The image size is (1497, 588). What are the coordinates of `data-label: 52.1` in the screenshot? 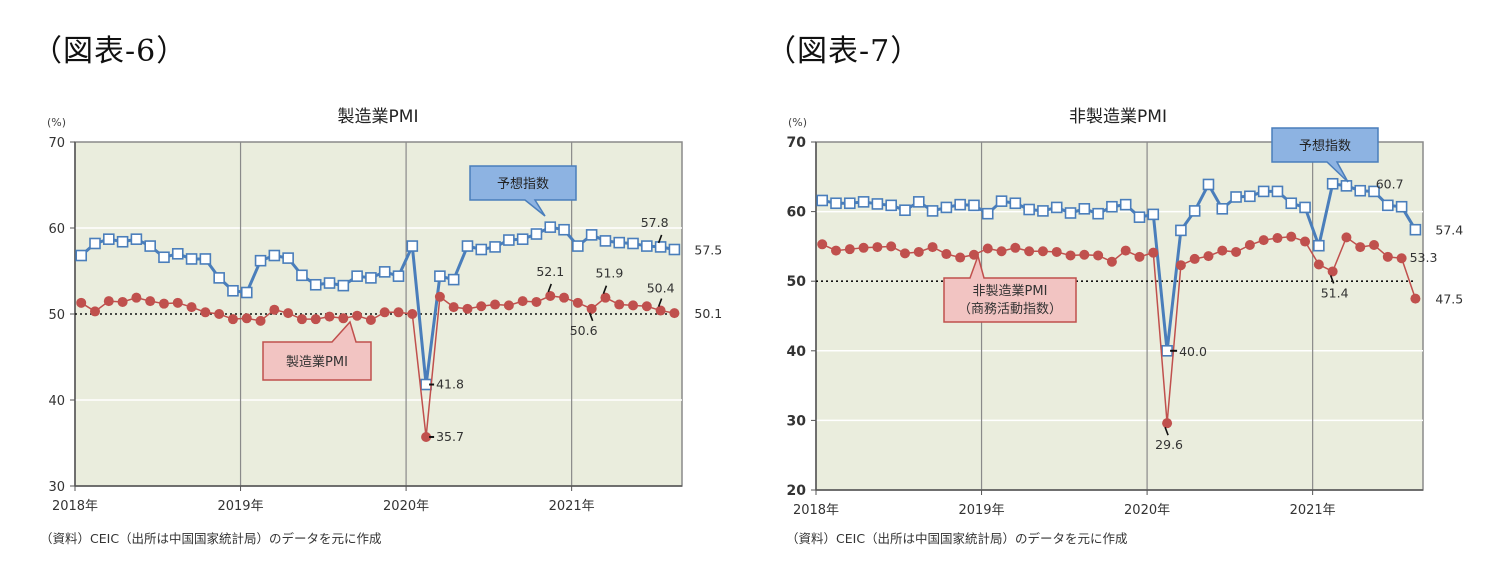 It's located at (550, 271).